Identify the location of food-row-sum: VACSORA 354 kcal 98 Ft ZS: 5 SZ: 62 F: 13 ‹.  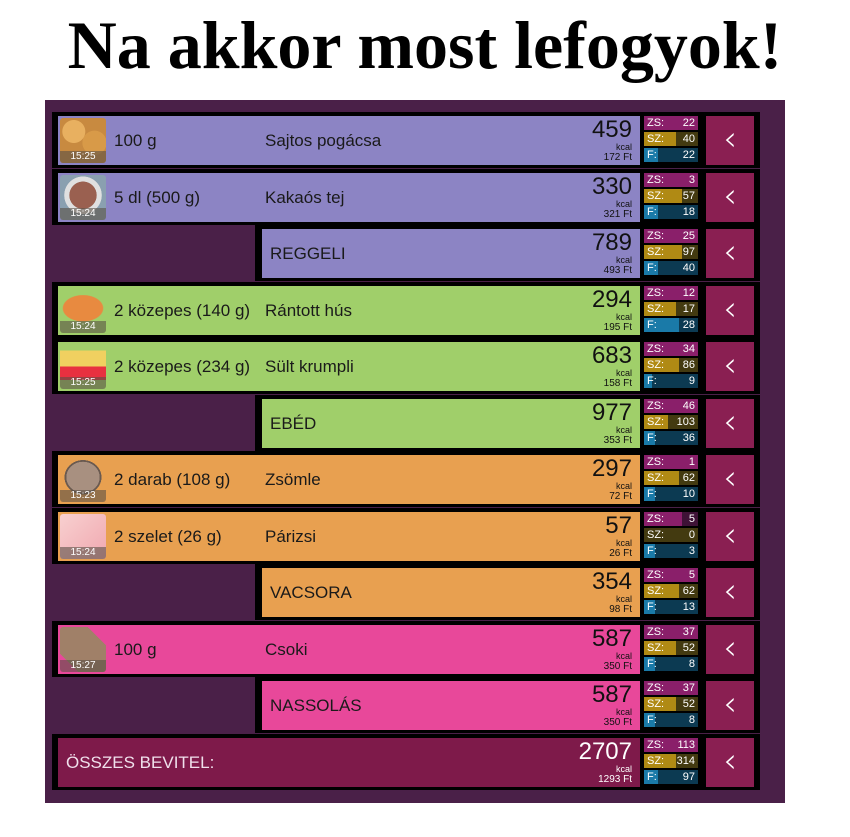
(406, 592).